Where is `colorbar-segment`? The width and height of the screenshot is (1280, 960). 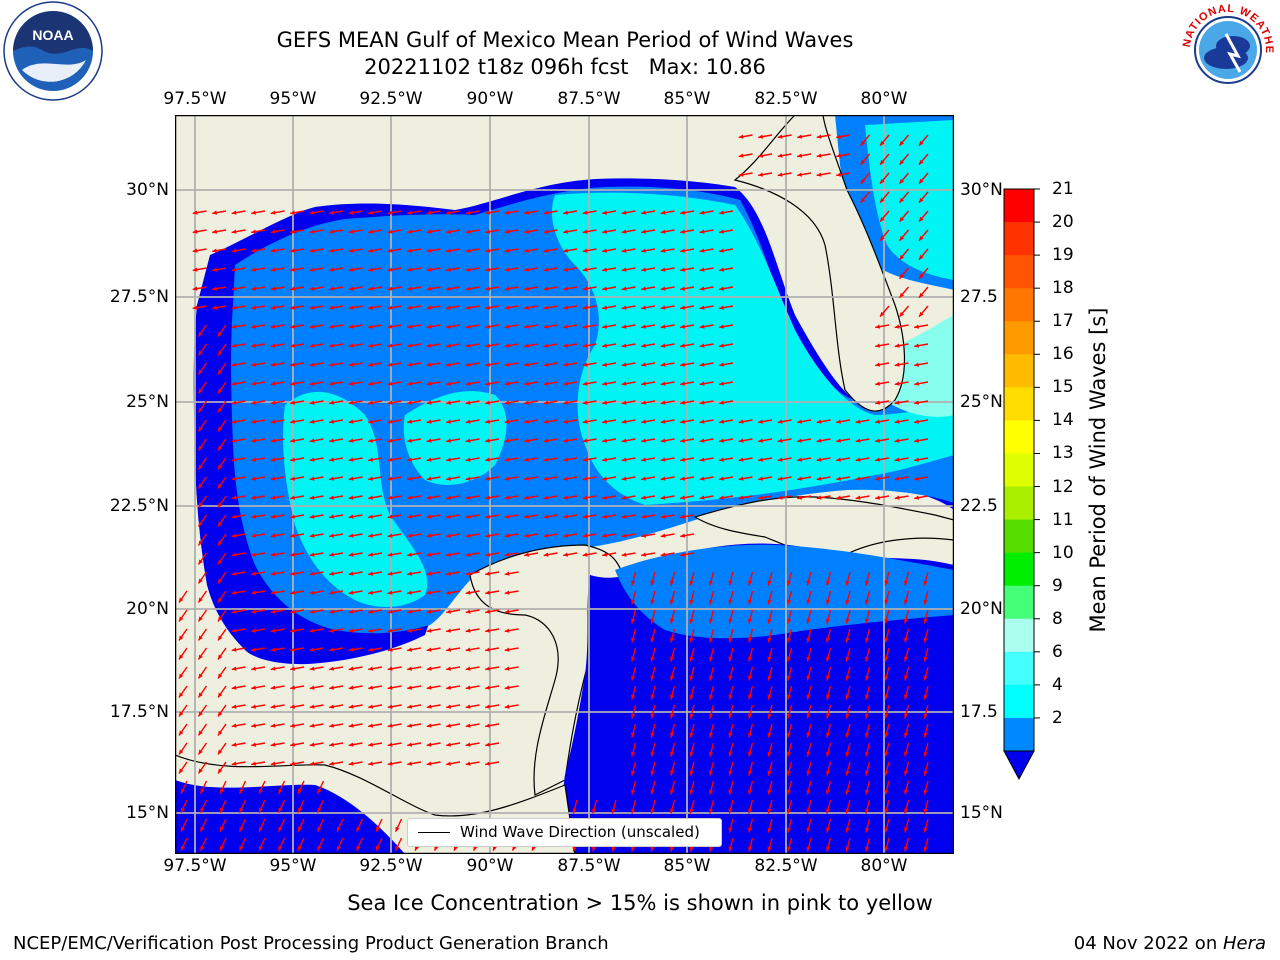
colorbar-segment is located at coordinates (1019, 734).